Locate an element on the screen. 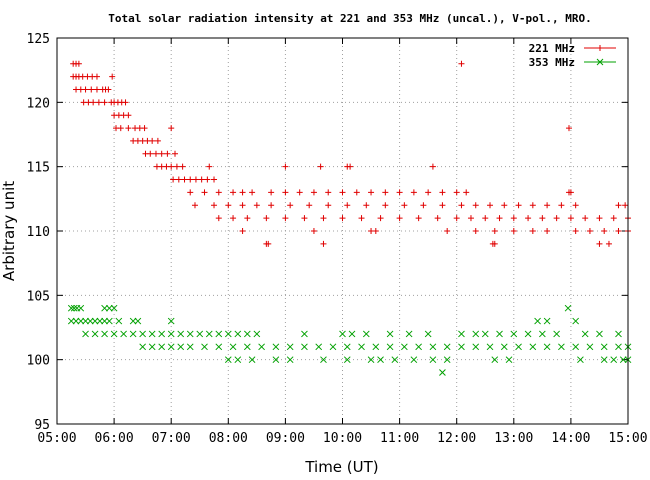 The height and width of the screenshot is (480, 650). legend-label-221: 221 MHz is located at coordinates (552, 48).